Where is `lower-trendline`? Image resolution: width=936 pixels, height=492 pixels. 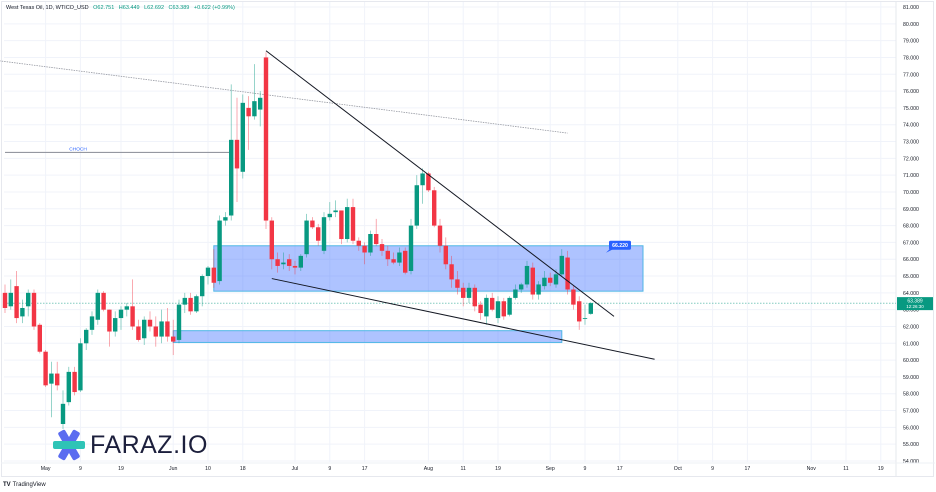 lower-trendline is located at coordinates (463, 319).